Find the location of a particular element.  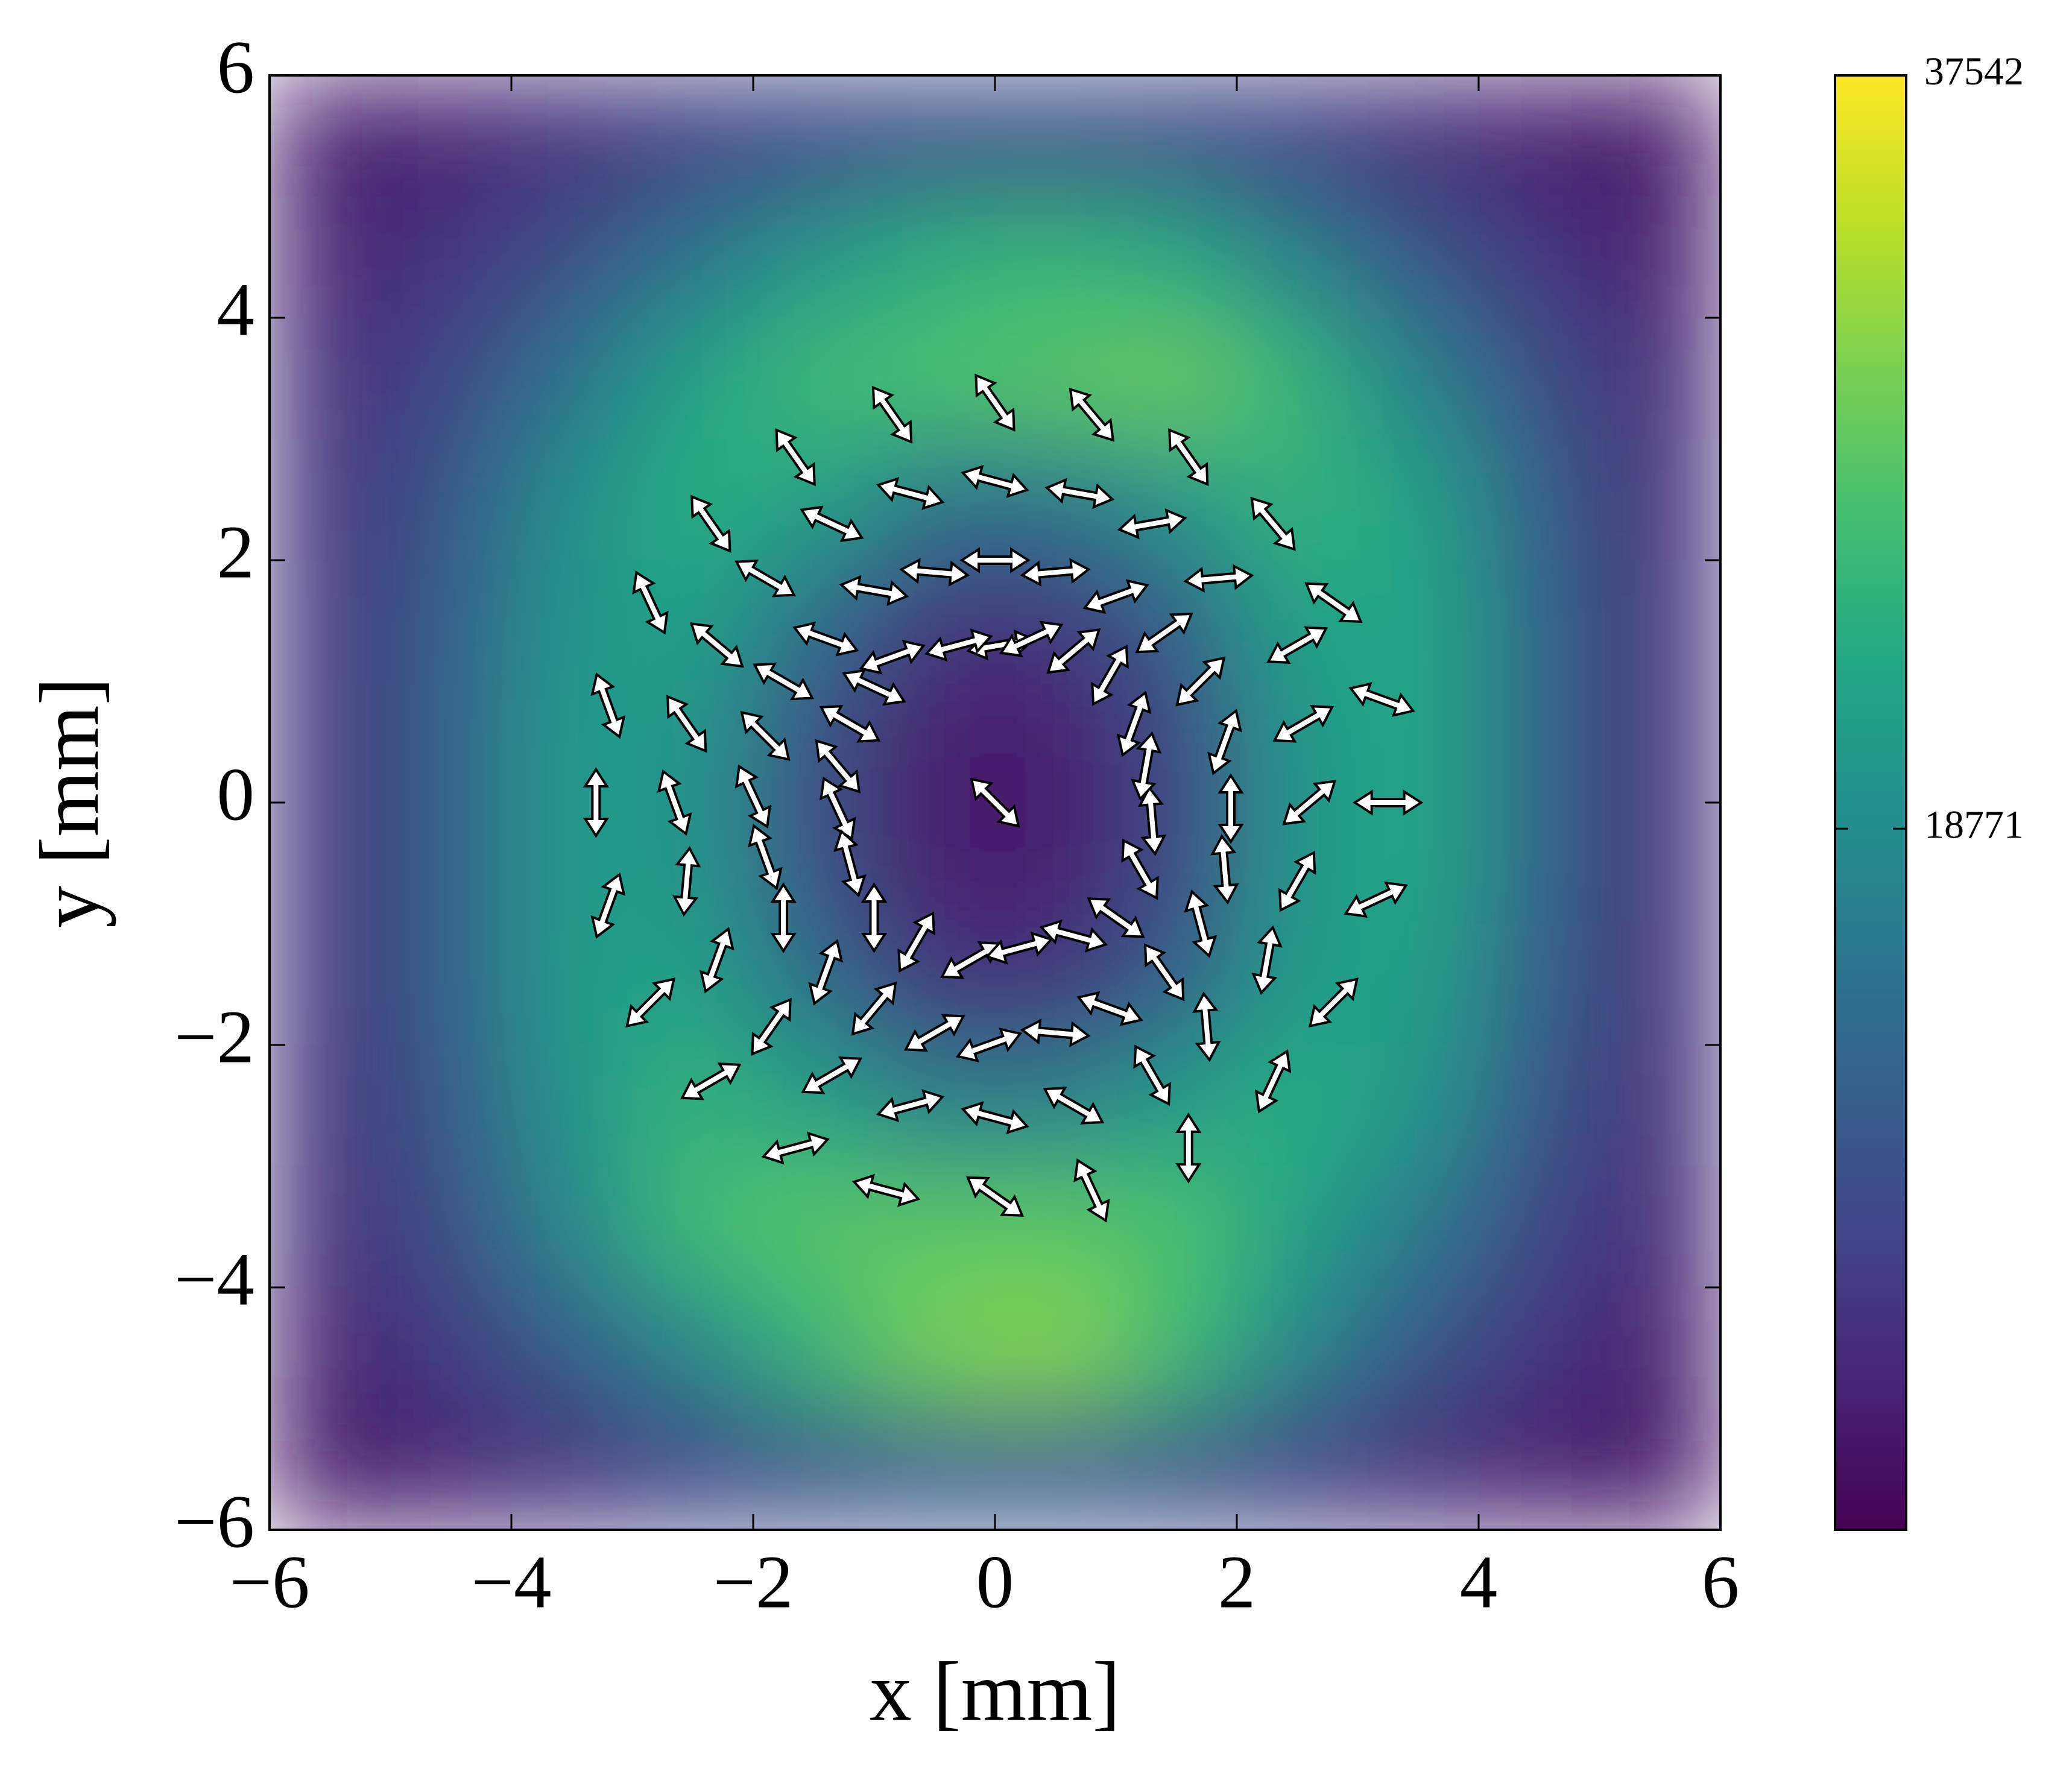

x-tick-label: 0 is located at coordinates (995, 1582).